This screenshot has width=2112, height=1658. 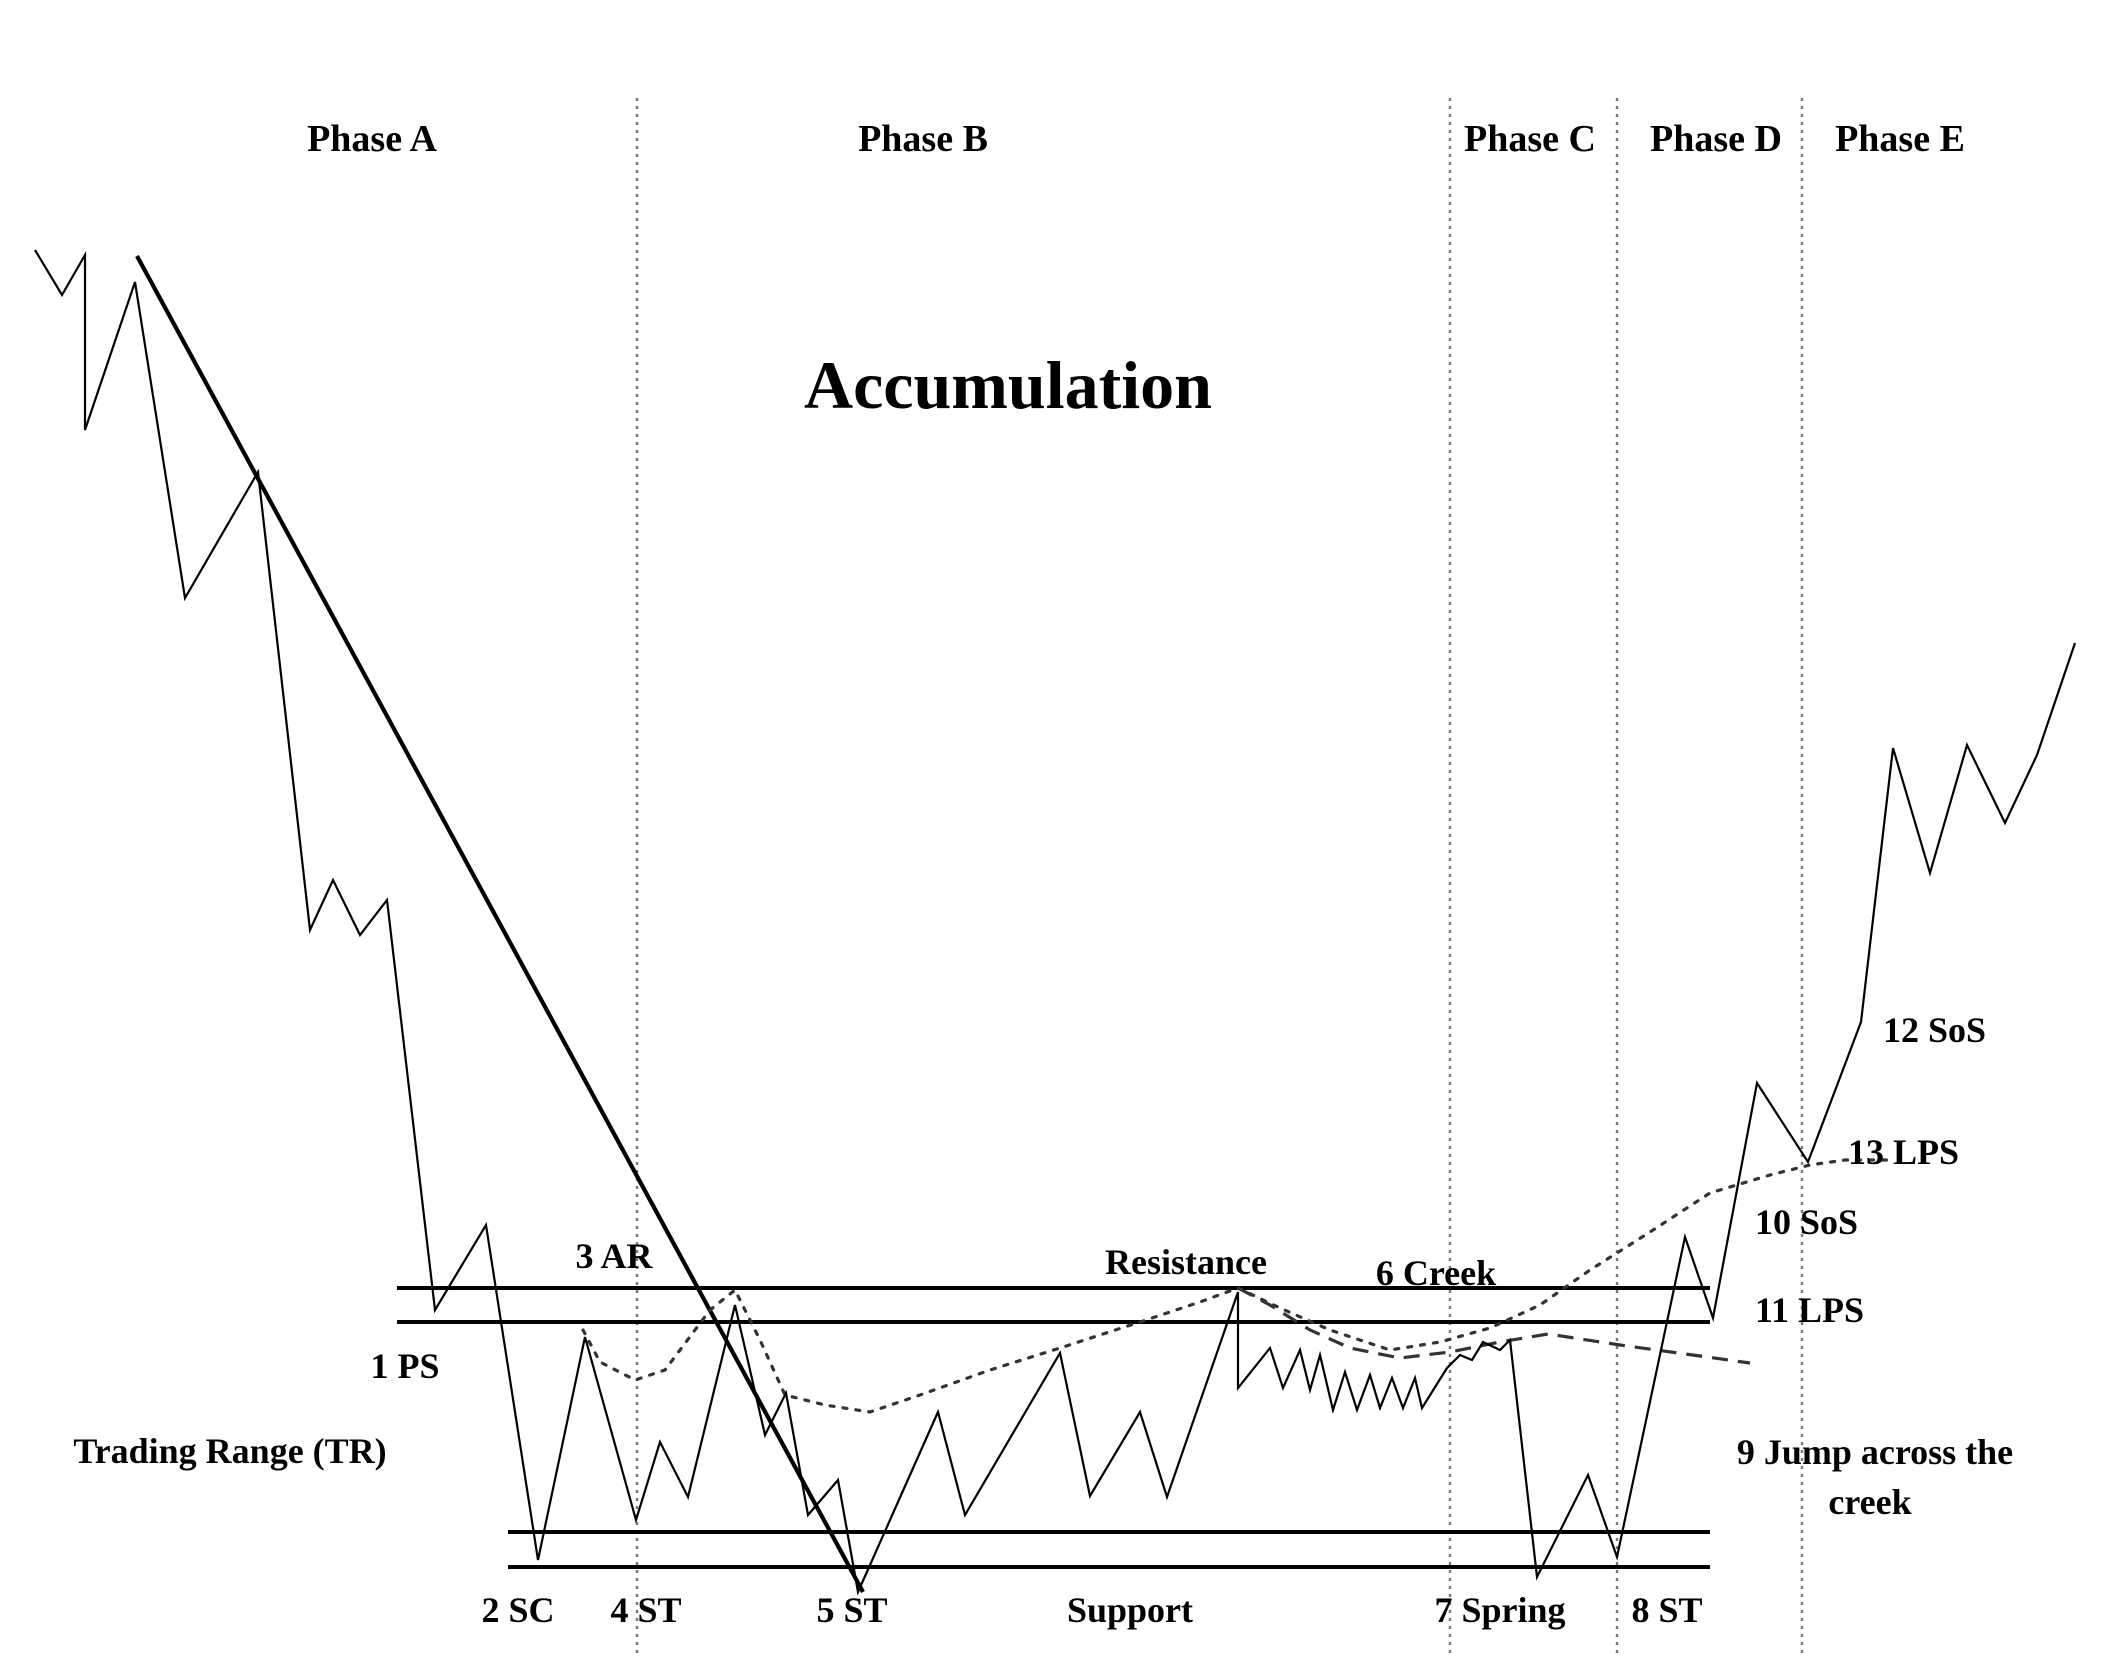 I want to click on label-support: Support, so click(x=1130, y=1610).